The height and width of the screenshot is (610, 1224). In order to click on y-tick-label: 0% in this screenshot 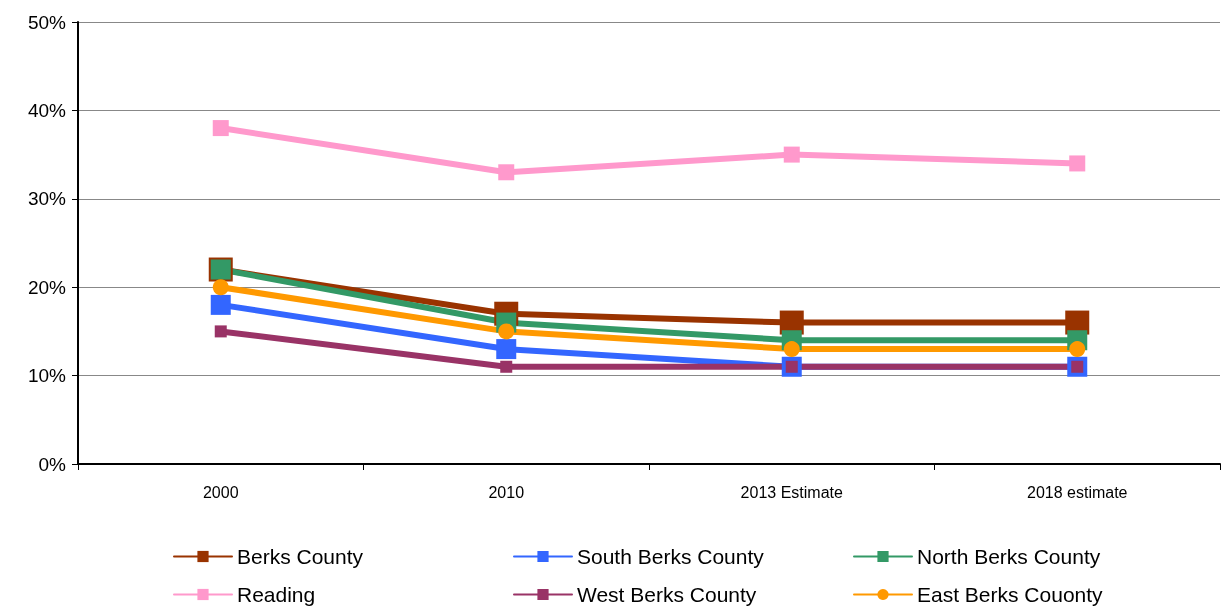, I will do `click(52, 464)`.